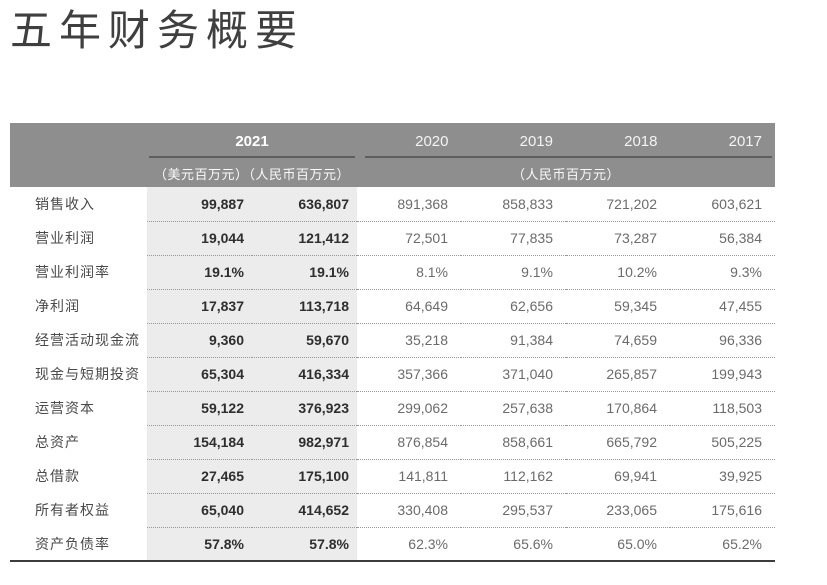 Image resolution: width=827 pixels, height=585 pixels. Describe the element at coordinates (513, 238) in the screenshot. I see `cell-2019: 77,835` at that location.